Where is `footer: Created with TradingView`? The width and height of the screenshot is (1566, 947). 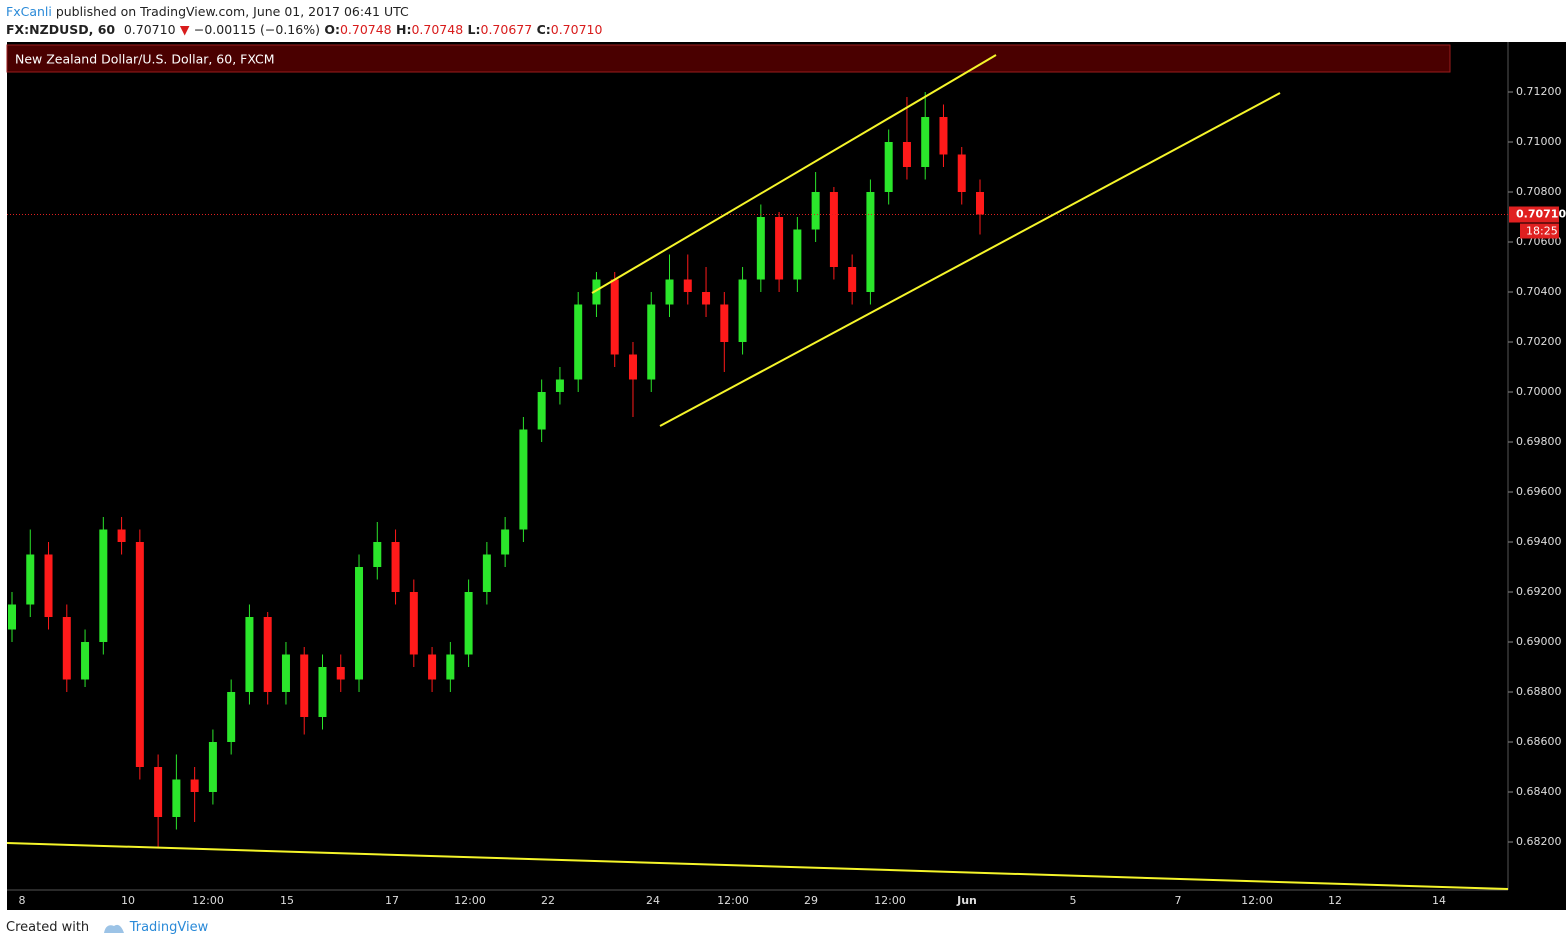
footer: Created with TradingView is located at coordinates (107, 927).